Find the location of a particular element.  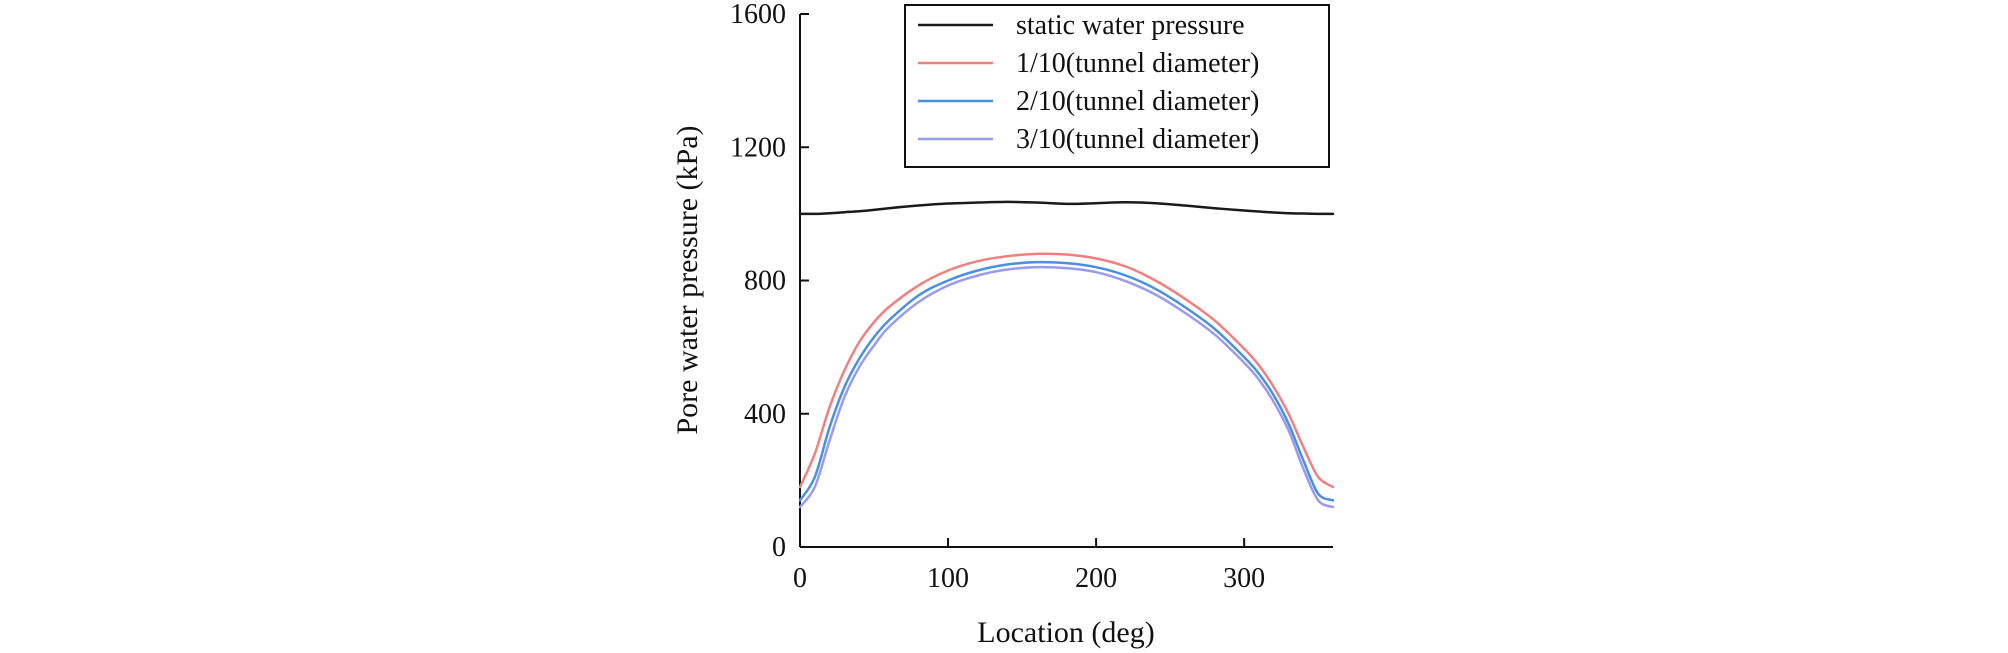

legend-label-3: 2/10(tunnel diameter) is located at coordinates (1137, 101).